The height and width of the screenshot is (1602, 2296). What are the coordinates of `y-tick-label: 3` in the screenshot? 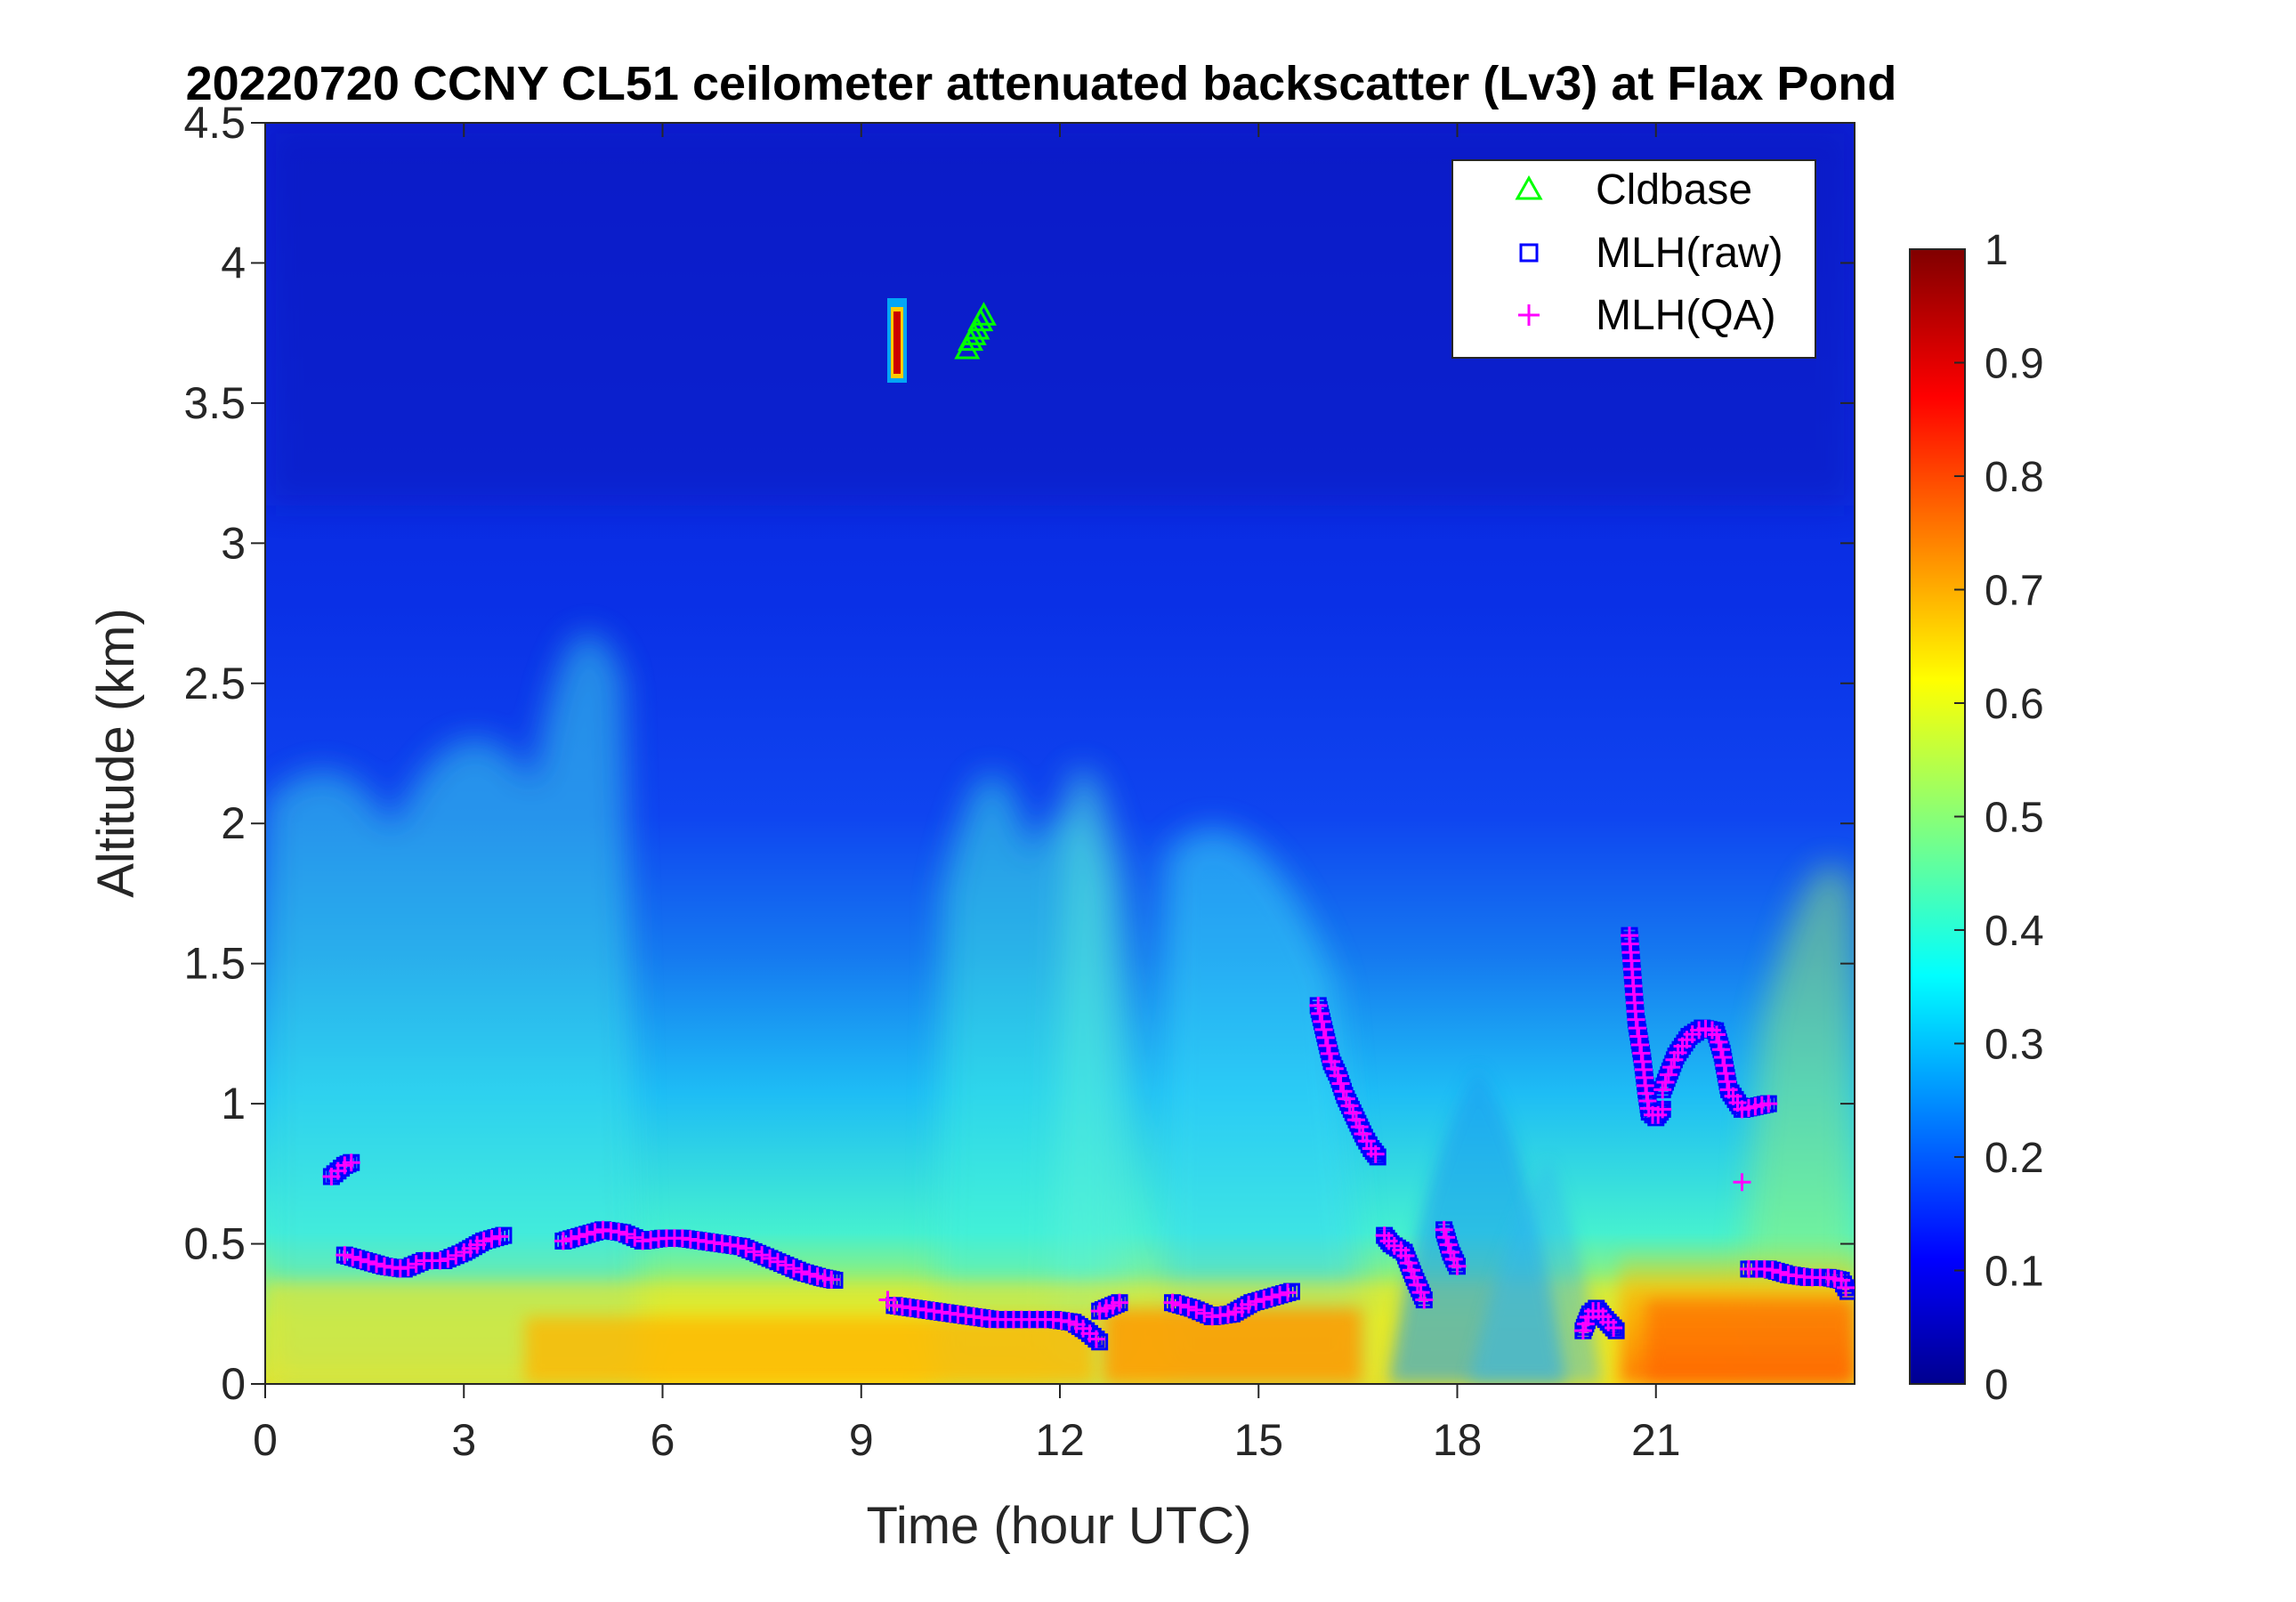 It's located at (233, 543).